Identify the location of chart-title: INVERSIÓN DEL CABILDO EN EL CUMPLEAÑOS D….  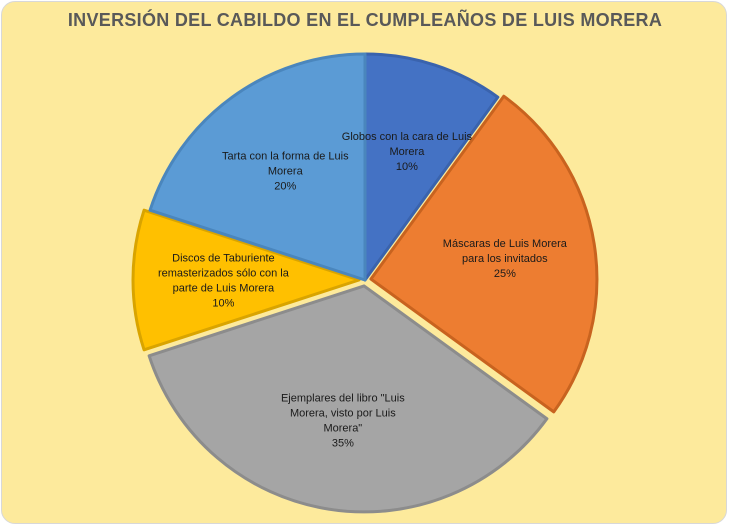
(365, 20).